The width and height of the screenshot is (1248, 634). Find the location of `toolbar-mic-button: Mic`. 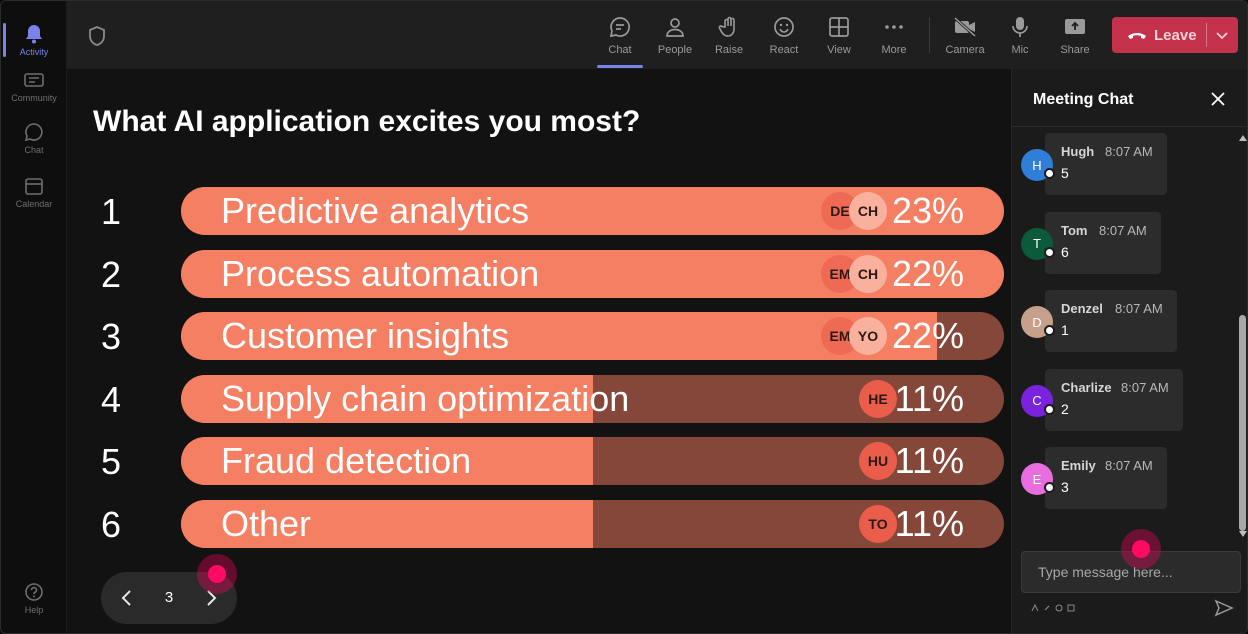

toolbar-mic-button: Mic is located at coordinates (1020, 36).